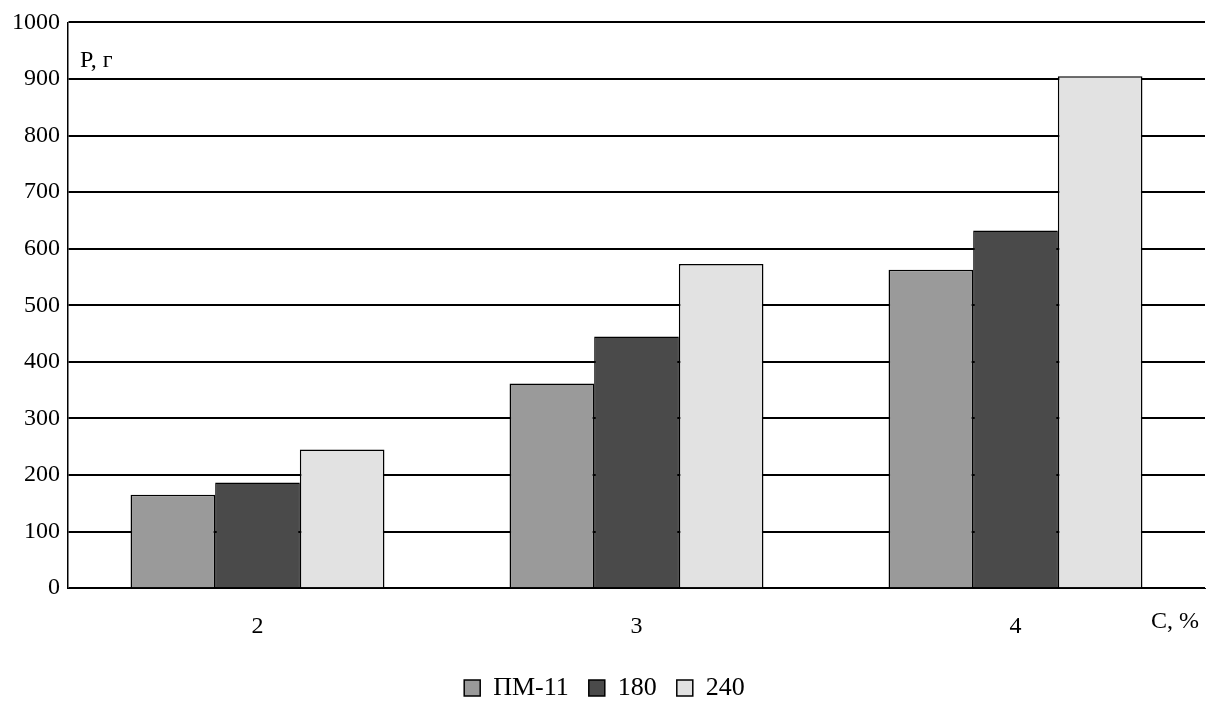  Describe the element at coordinates (42, 247) in the screenshot. I see `y-tick-label: 600` at that location.